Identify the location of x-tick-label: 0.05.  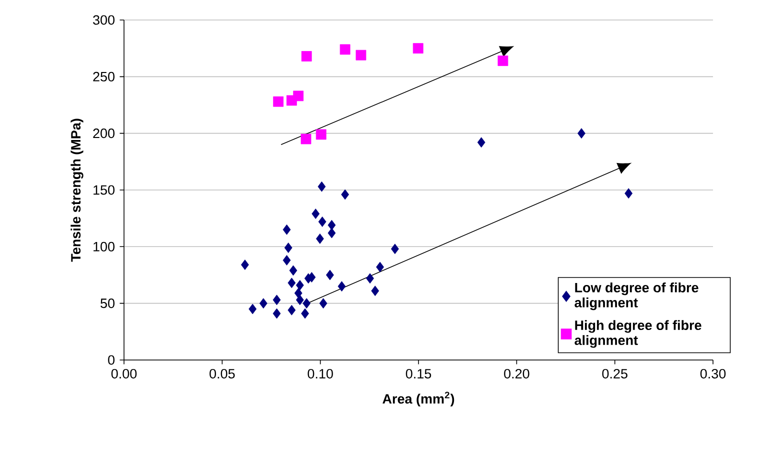
(222, 373).